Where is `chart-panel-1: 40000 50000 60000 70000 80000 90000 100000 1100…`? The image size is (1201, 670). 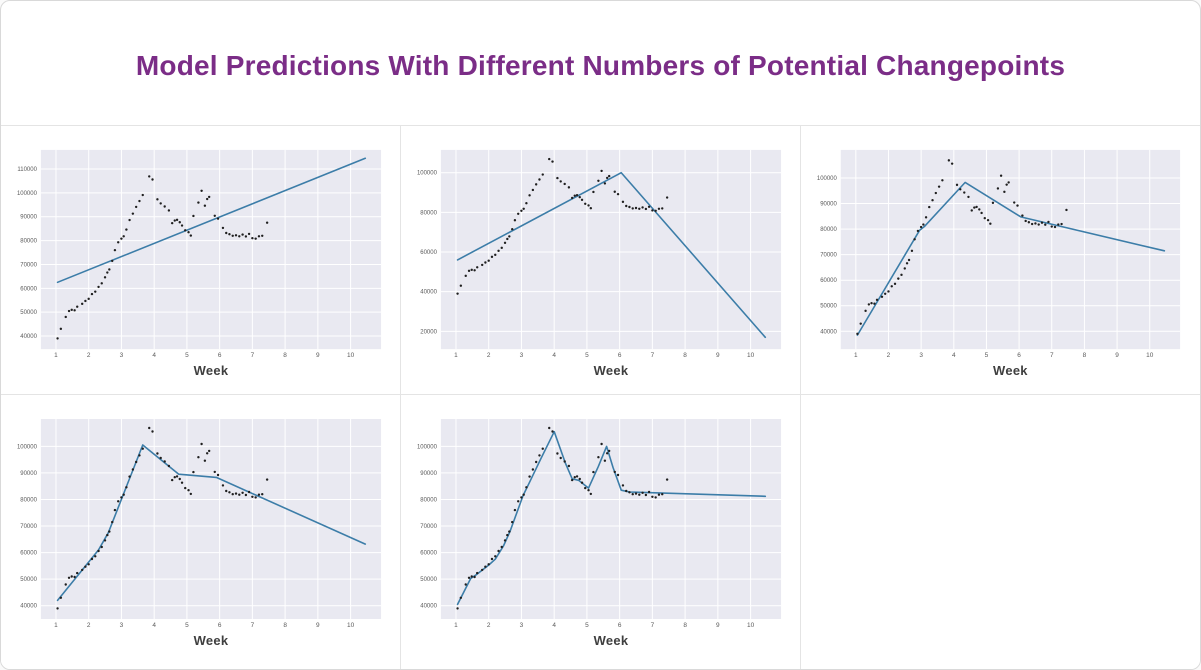 chart-panel-1: 40000 50000 60000 70000 80000 90000 100000 1100… is located at coordinates (199, 263).